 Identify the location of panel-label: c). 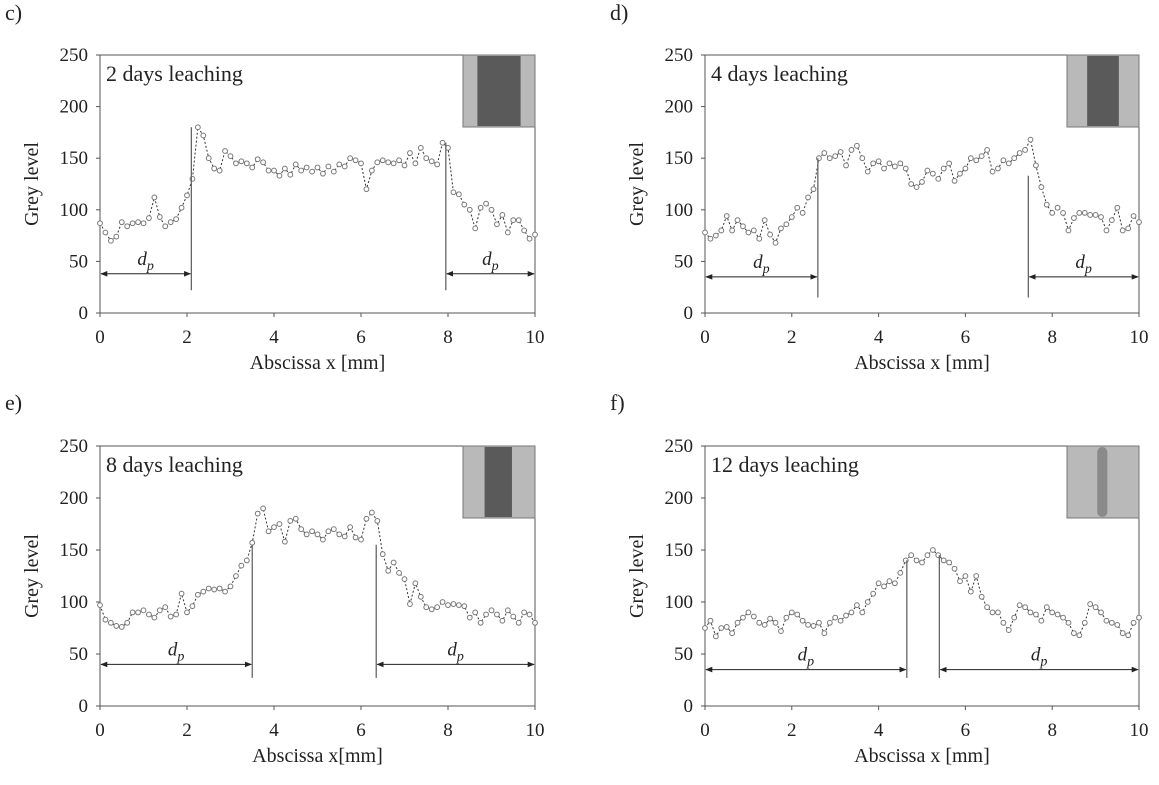
(13, 12).